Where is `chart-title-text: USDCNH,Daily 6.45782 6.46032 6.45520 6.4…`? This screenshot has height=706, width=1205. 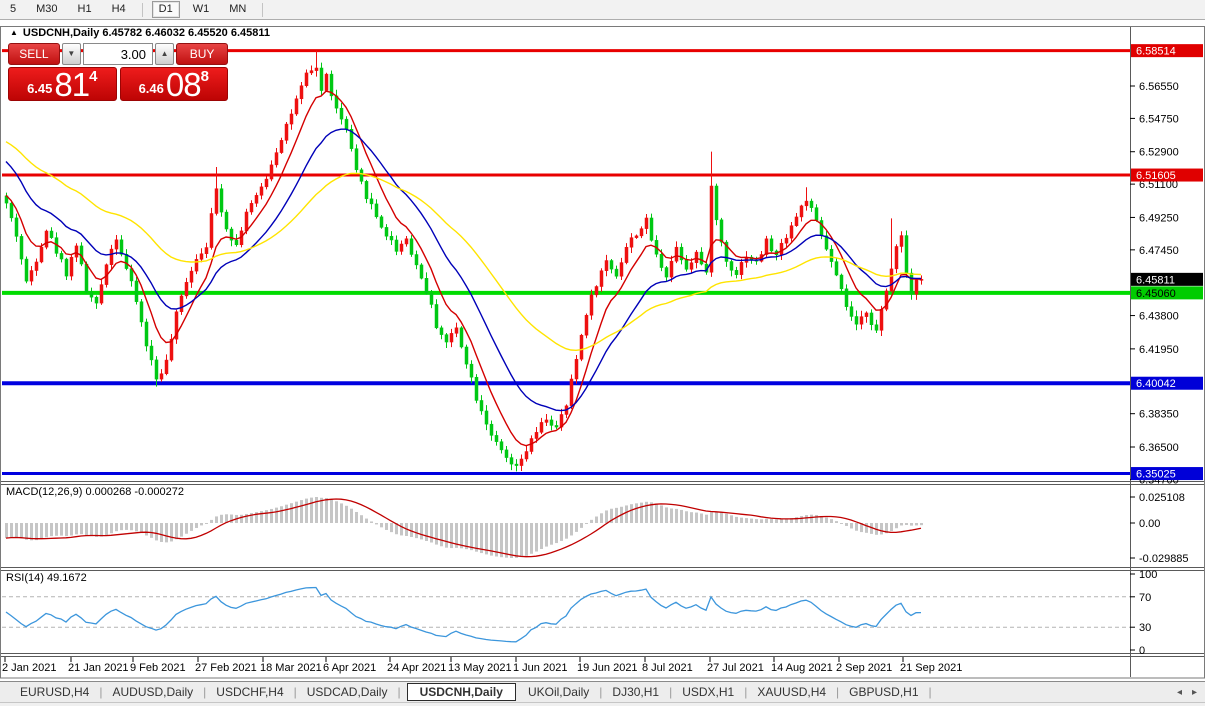
chart-title-text: USDCNH,Daily 6.45782 6.46032 6.45520 6.4… is located at coordinates (146, 33).